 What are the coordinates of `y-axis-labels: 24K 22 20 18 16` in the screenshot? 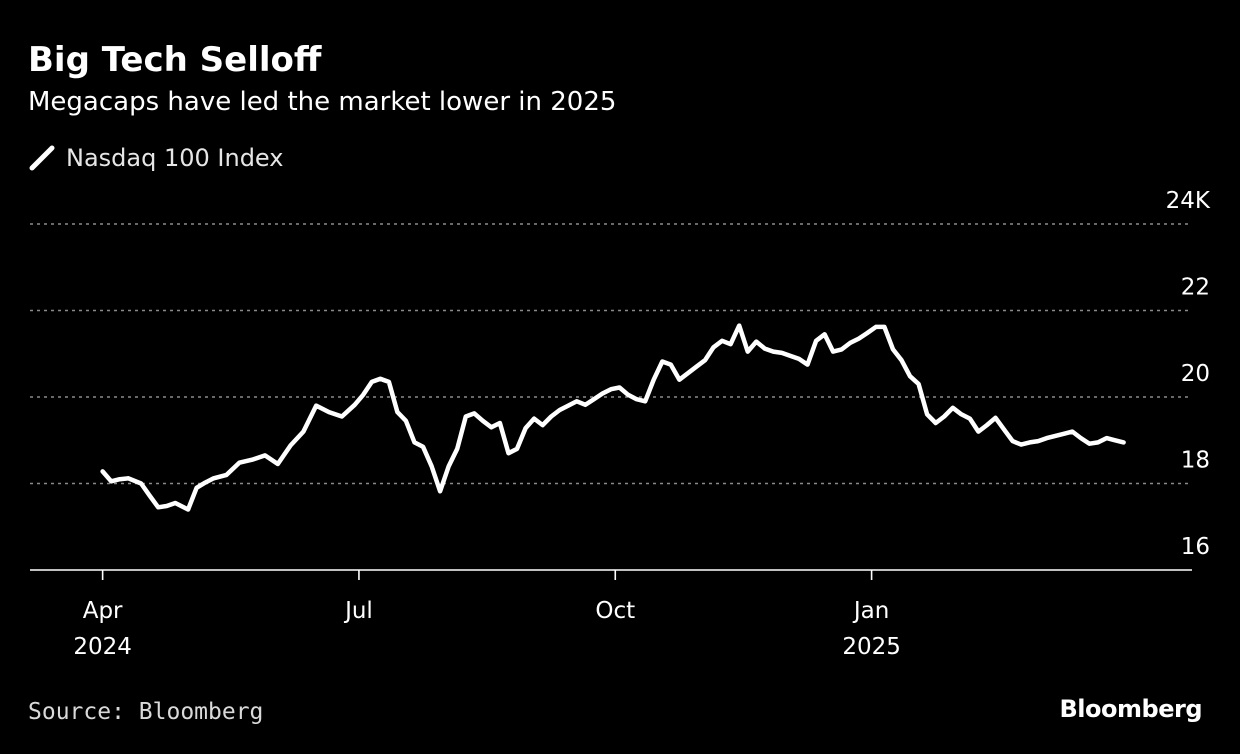 It's located at (1188, 374).